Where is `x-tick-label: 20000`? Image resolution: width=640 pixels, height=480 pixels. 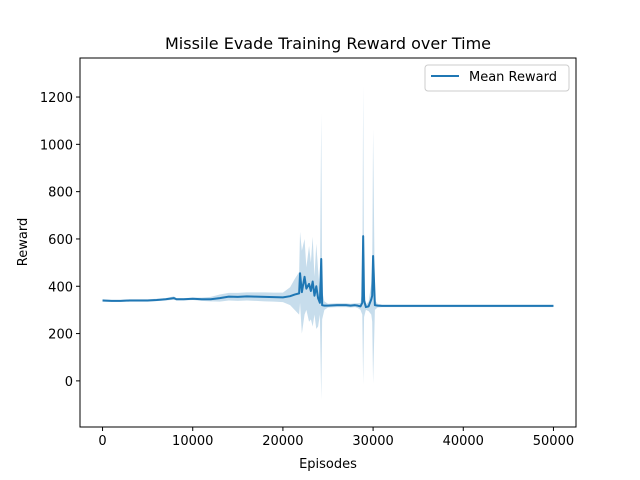
x-tick-label: 20000 is located at coordinates (282, 441).